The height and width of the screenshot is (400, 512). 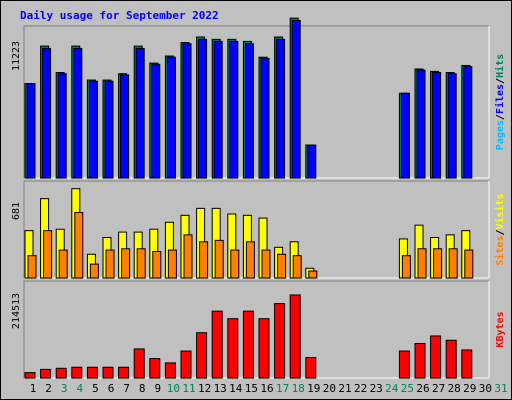 What do you see at coordinates (16, 56) in the screenshot?
I see `y-max-label: 11223` at bounding box center [16, 56].